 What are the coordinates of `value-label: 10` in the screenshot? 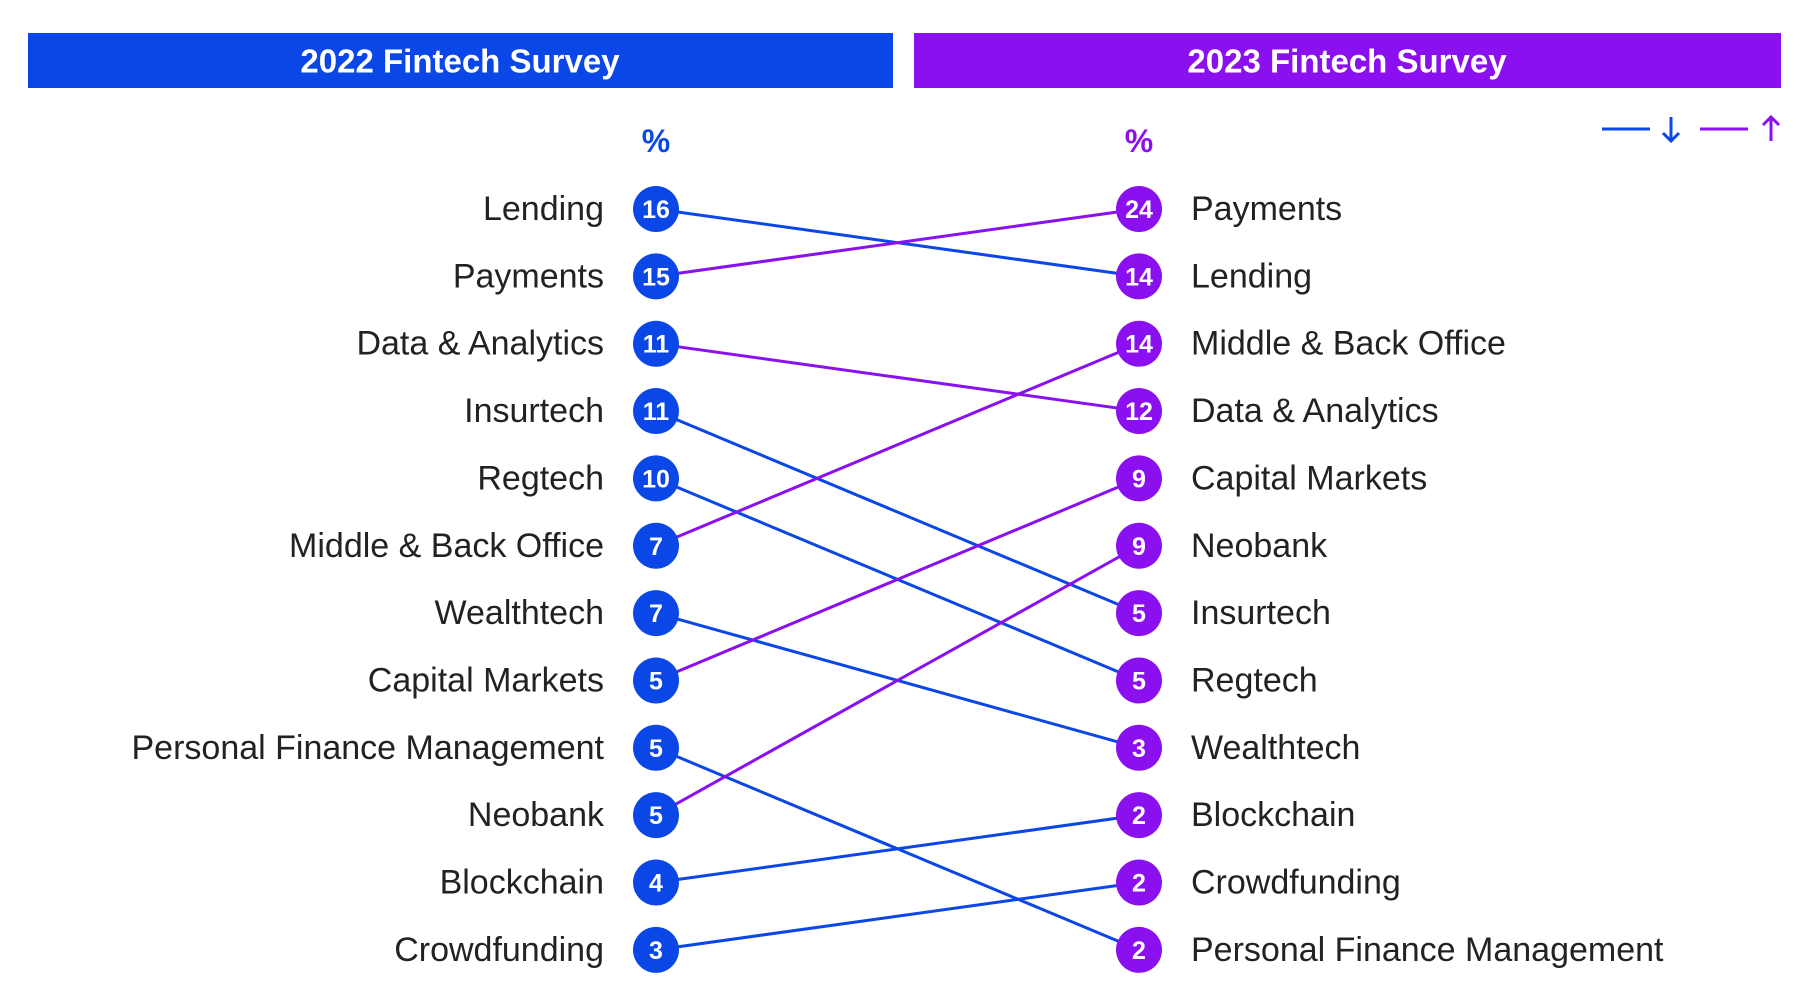 It's located at (656, 479).